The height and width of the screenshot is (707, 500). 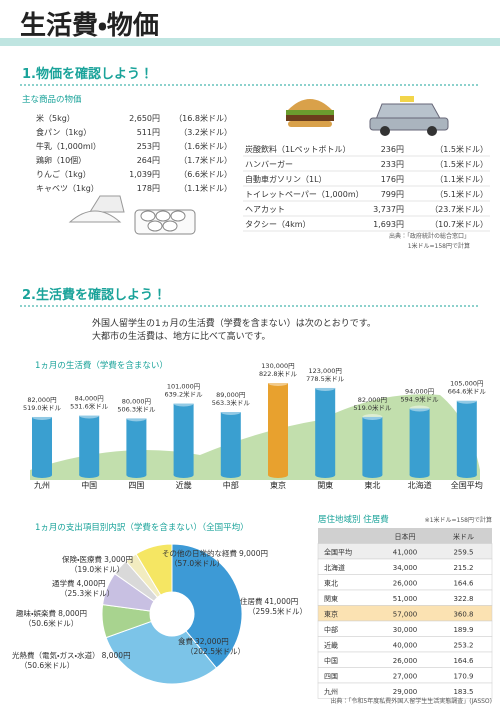 What do you see at coordinates (67, 188) in the screenshot?
I see `item-name: キャベツ（1kg）` at bounding box center [67, 188].